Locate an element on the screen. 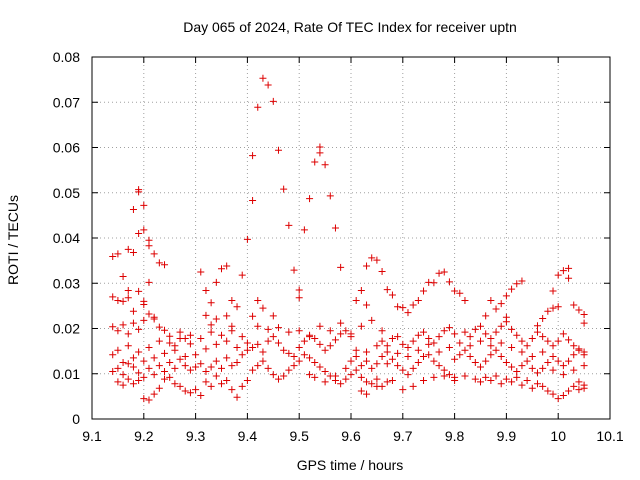  x-axis-label: GPS time / hours is located at coordinates (350, 465).